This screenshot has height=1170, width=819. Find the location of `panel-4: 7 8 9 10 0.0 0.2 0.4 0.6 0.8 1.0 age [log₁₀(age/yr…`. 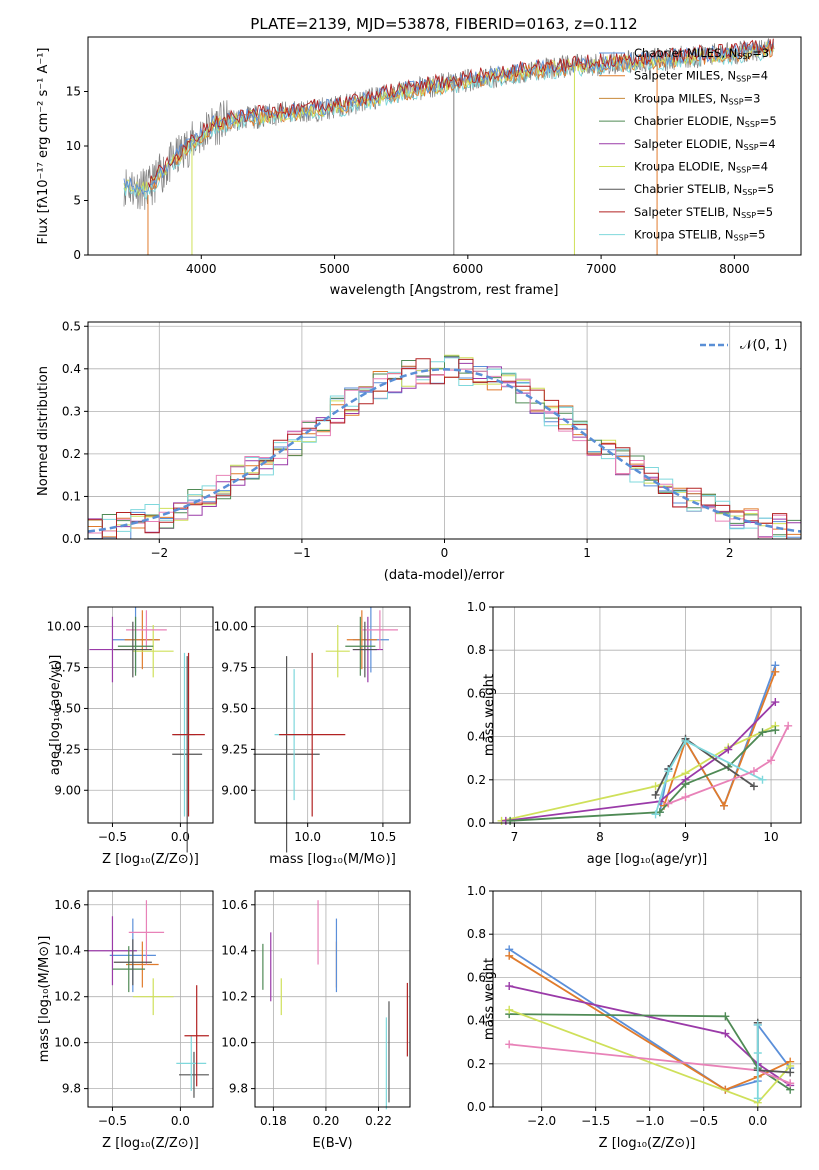

panel-4: 7 8 9 10 0.0 0.2 0.4 0.6 0.8 1.0 age [log₁₀(age/yr… is located at coordinates (634, 733).